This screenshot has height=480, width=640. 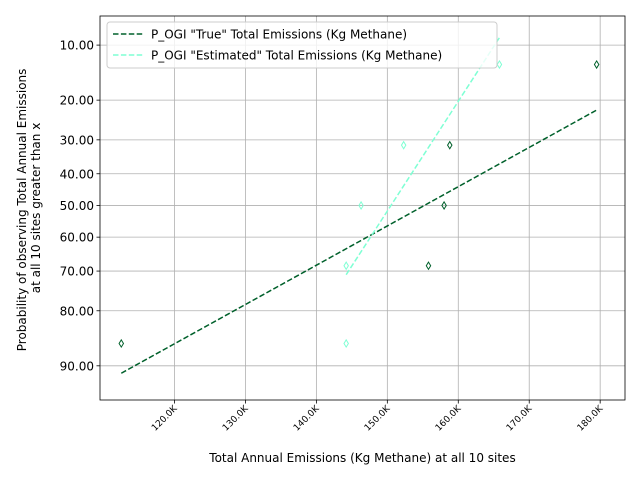 I want to click on y-tick-label: 60.00, so click(x=77, y=238).